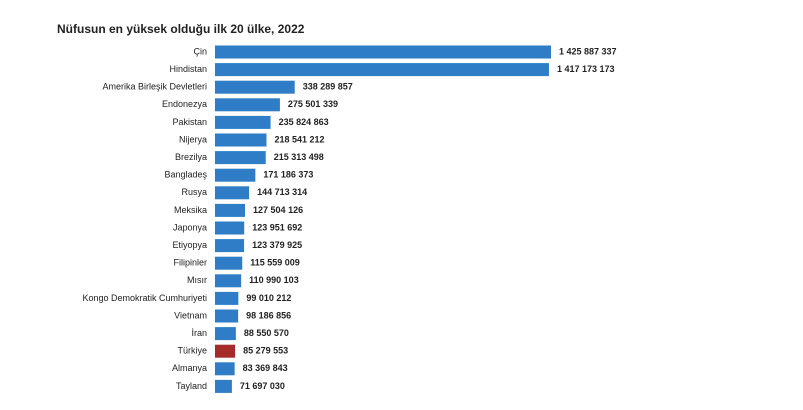  I want to click on value-label: 218 541 212, so click(299, 139).